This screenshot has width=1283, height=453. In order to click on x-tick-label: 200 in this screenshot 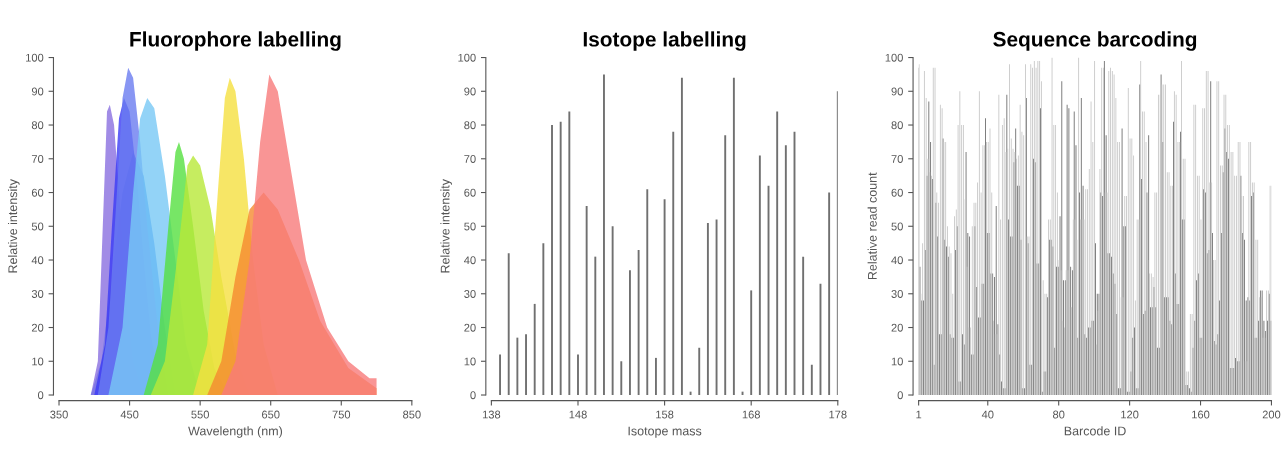, I will do `click(1271, 414)`.